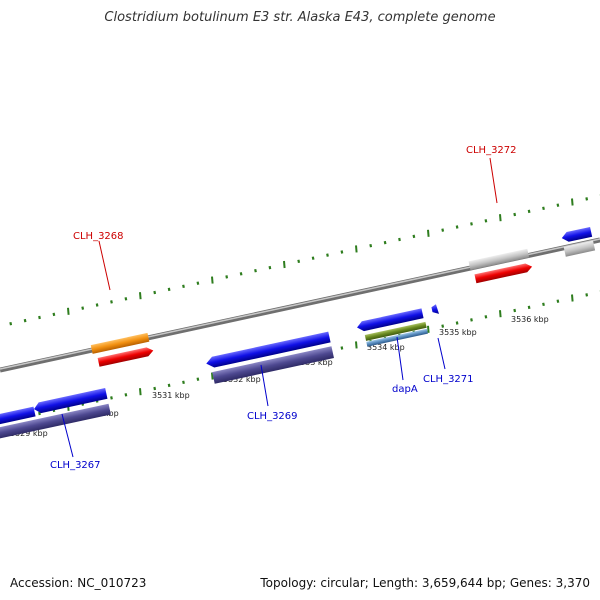  What do you see at coordinates (120, 343) in the screenshot?
I see `gene-CLH_3268-orange` at bounding box center [120, 343].